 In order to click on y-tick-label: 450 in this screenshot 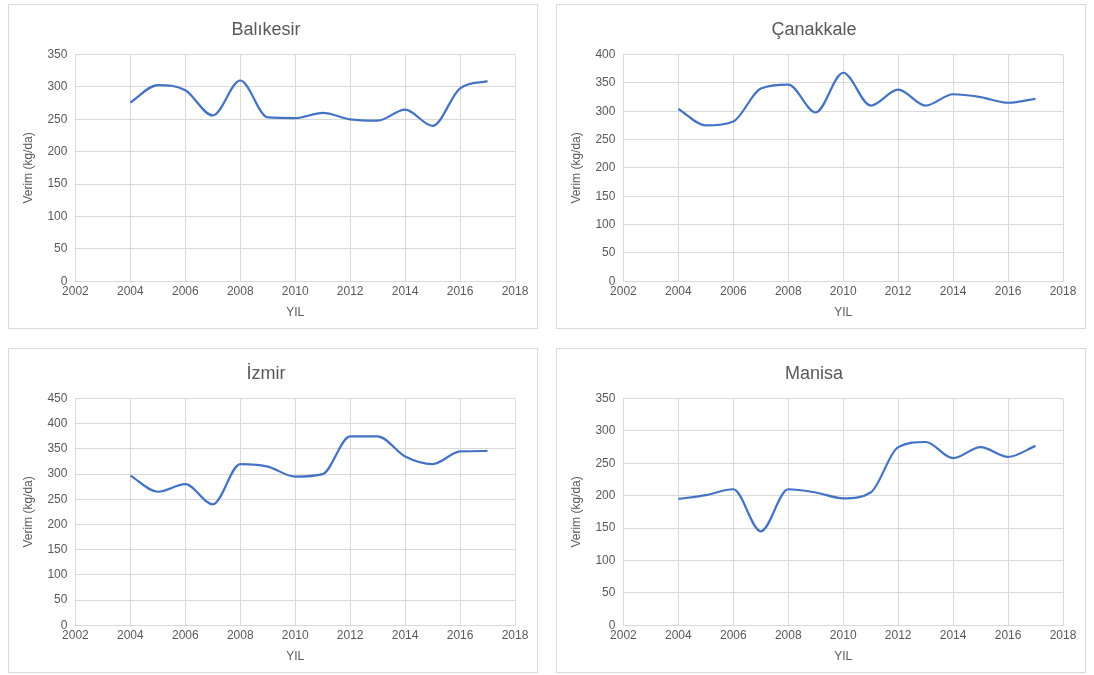, I will do `click(57, 397)`.